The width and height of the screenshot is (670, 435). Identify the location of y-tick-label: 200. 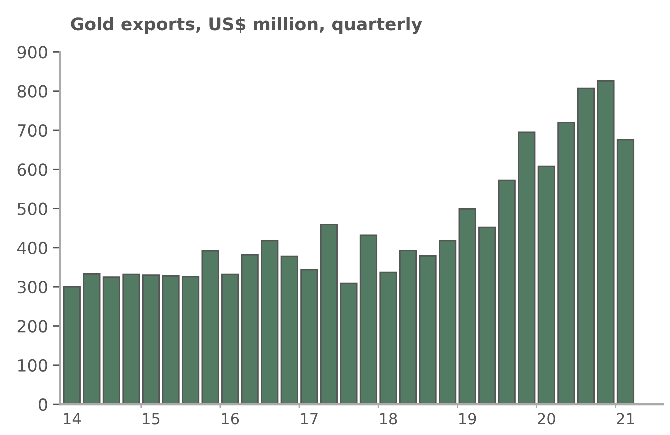
(33, 326).